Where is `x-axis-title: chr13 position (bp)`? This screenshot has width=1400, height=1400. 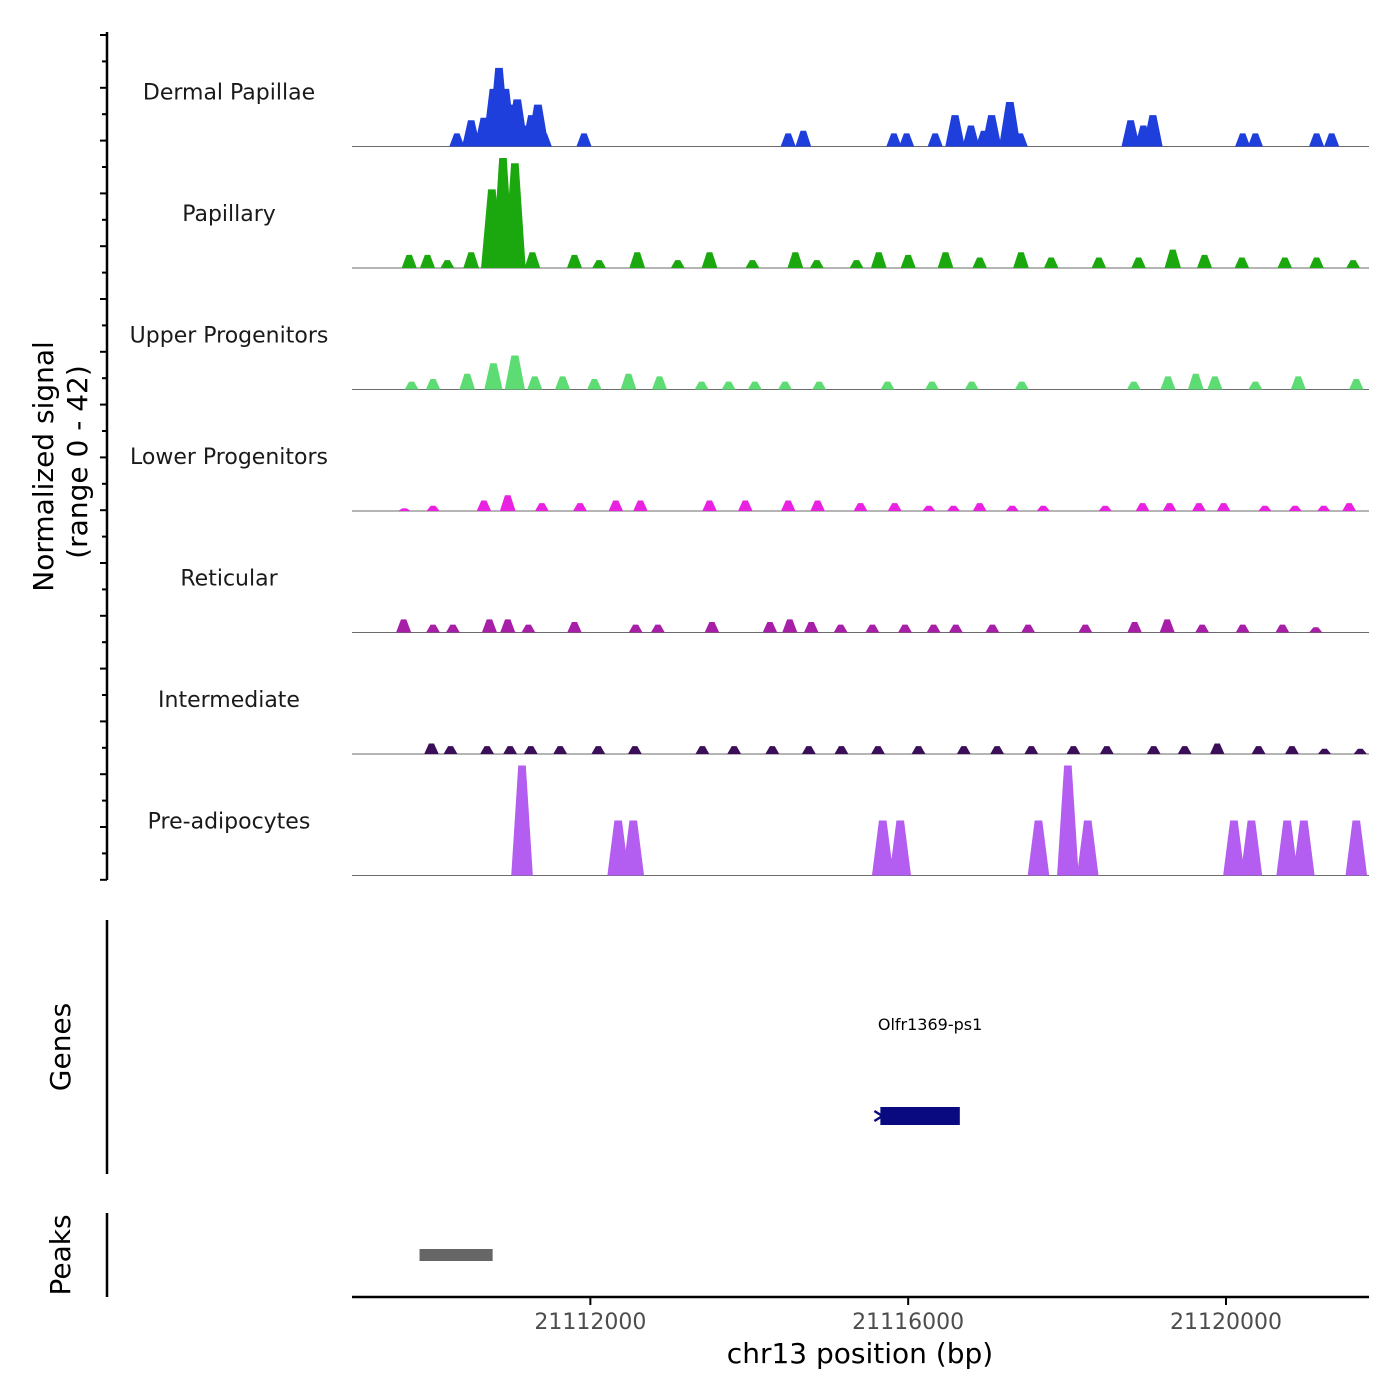
x-axis-title: chr13 position (bp) is located at coordinates (860, 1353).